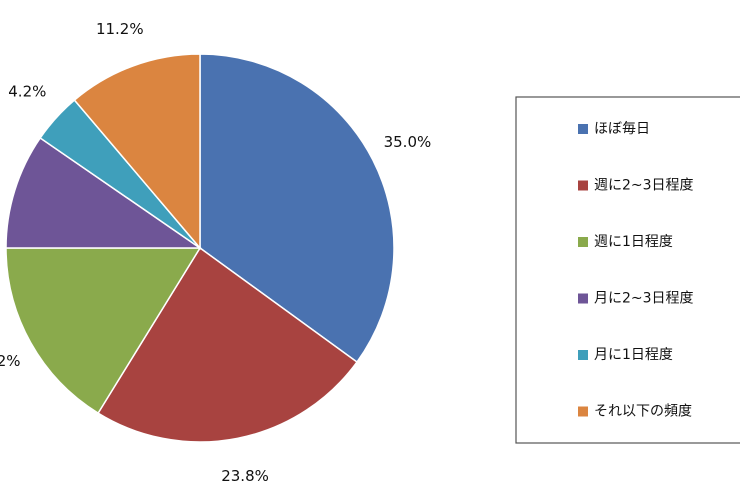 Image resolution: width=740 pixels, height=493 pixels. I want to click on legend-label: ほぼ毎日, so click(622, 129).